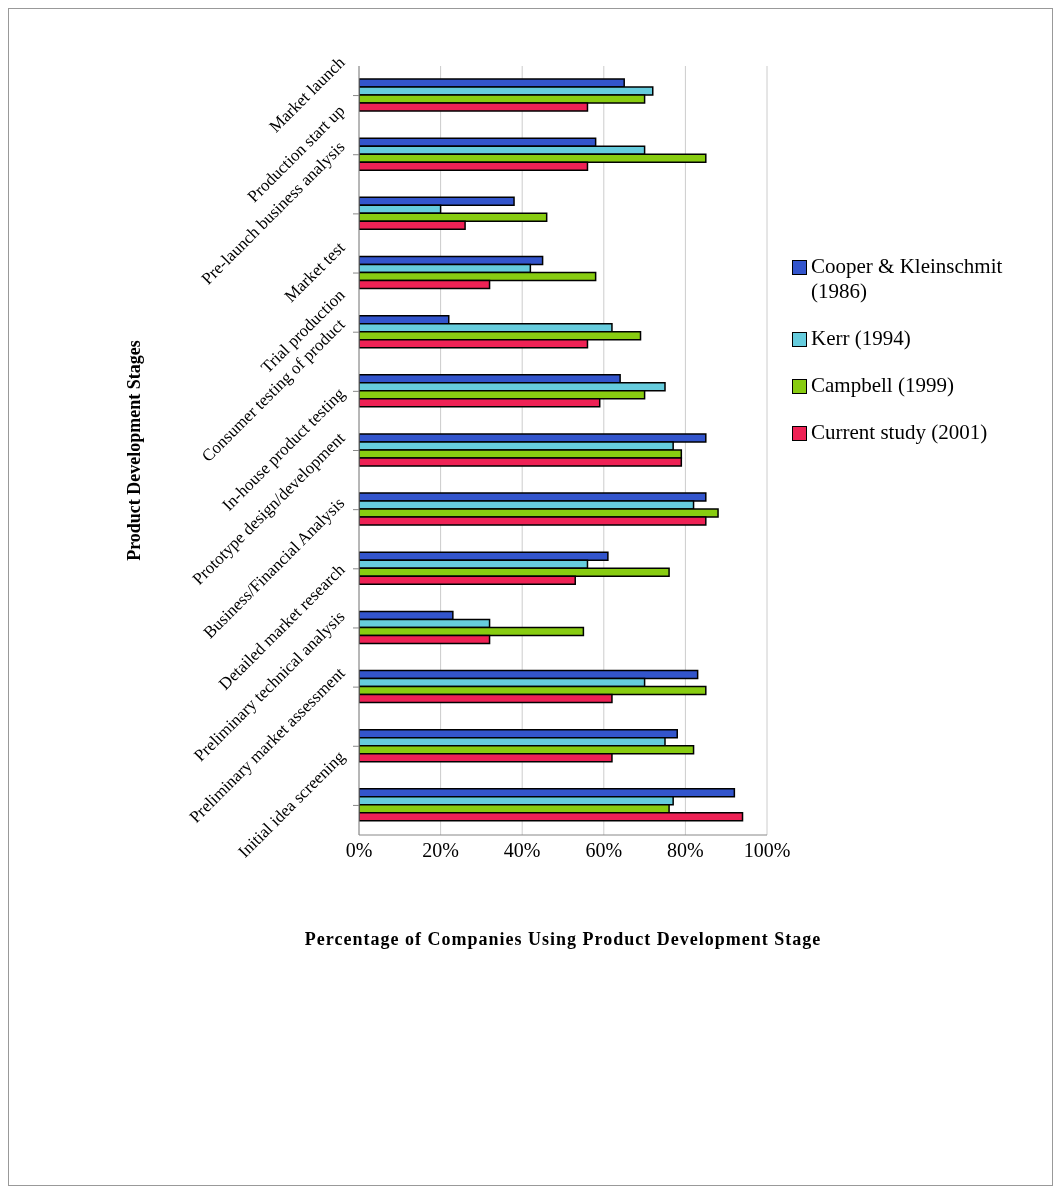  Describe the element at coordinates (522, 850) in the screenshot. I see `x-tick-label: 40%` at that location.